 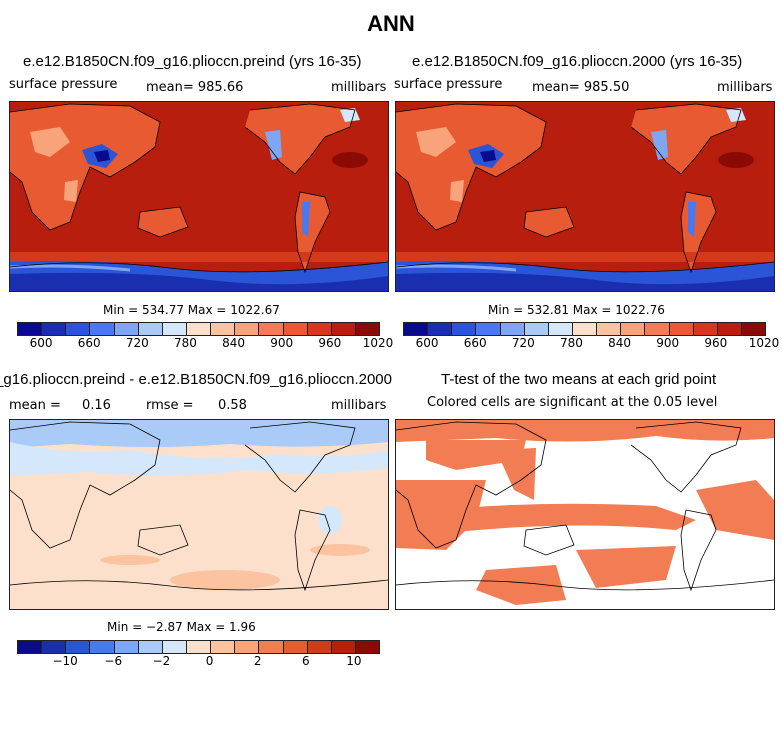 What do you see at coordinates (209, 661) in the screenshot?
I see `colorbar-tick-label: 0` at bounding box center [209, 661].